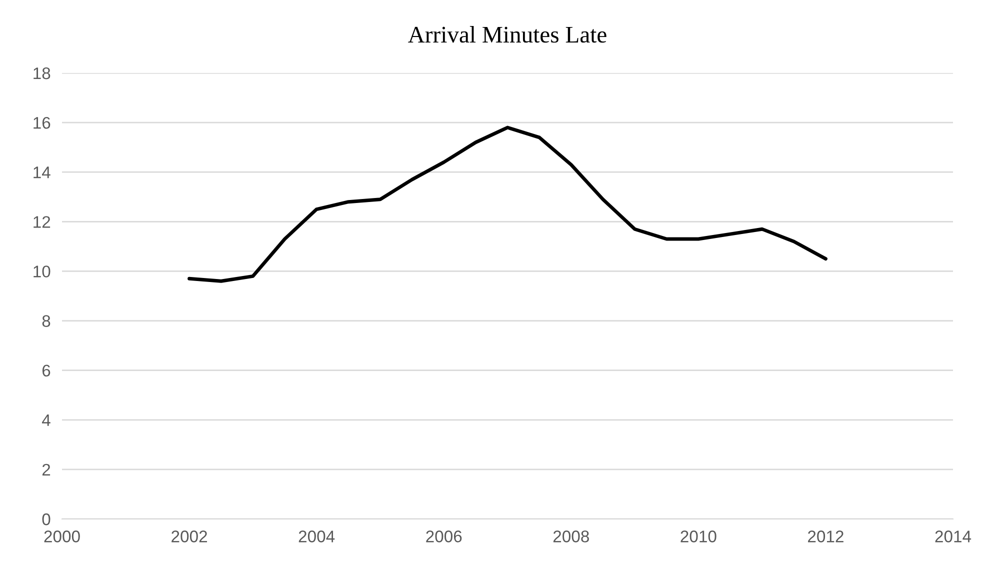  What do you see at coordinates (46, 470) in the screenshot?
I see `y-tick-label: 2` at bounding box center [46, 470].